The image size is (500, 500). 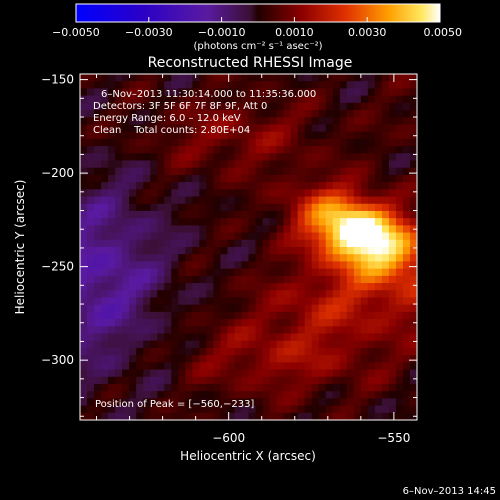 I want to click on colorbar, so click(x=258, y=13).